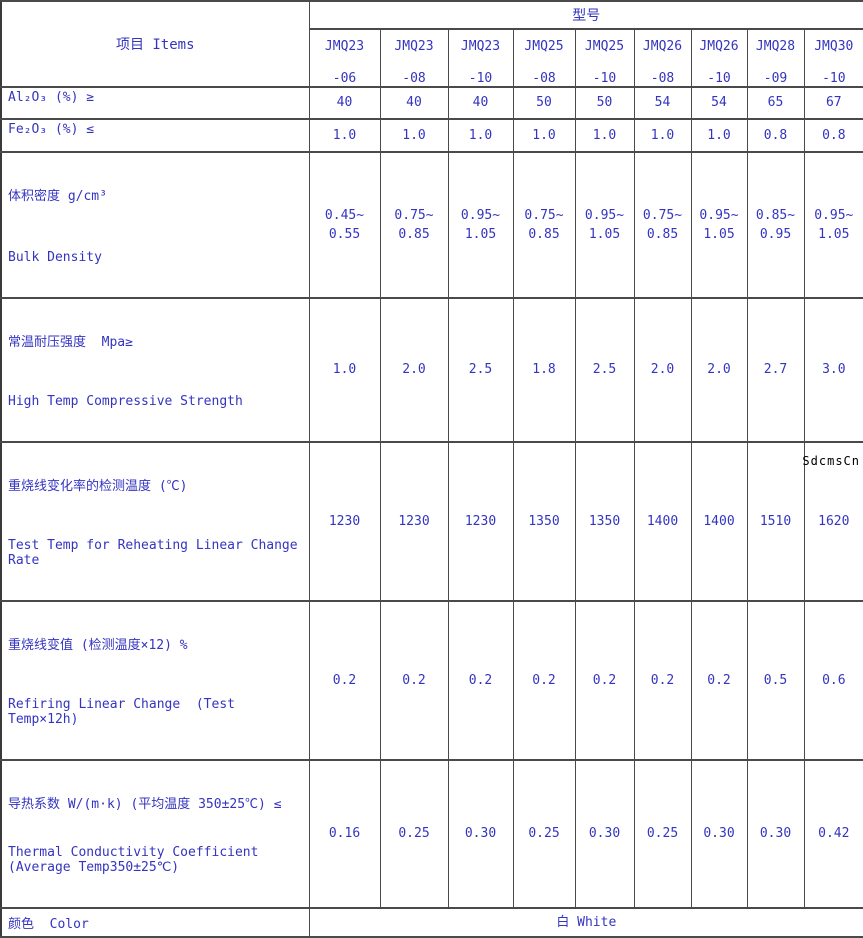 The image size is (863, 938). I want to click on row-label-fe2o3: Fe₂O₃ (%) ≤, so click(155, 135).